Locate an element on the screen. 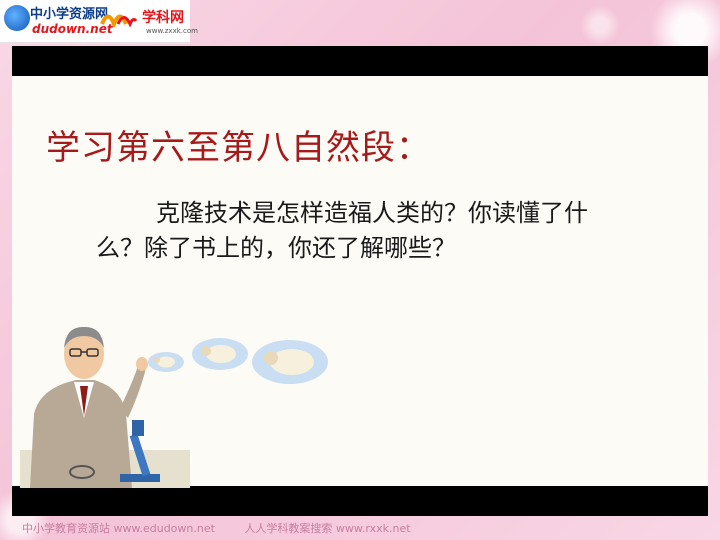 The width and height of the screenshot is (720, 540). slide-question: 克隆技术是怎样造福人类的？你读懂了什么？除了书上的，你还了解哪些？ is located at coordinates (342, 230).